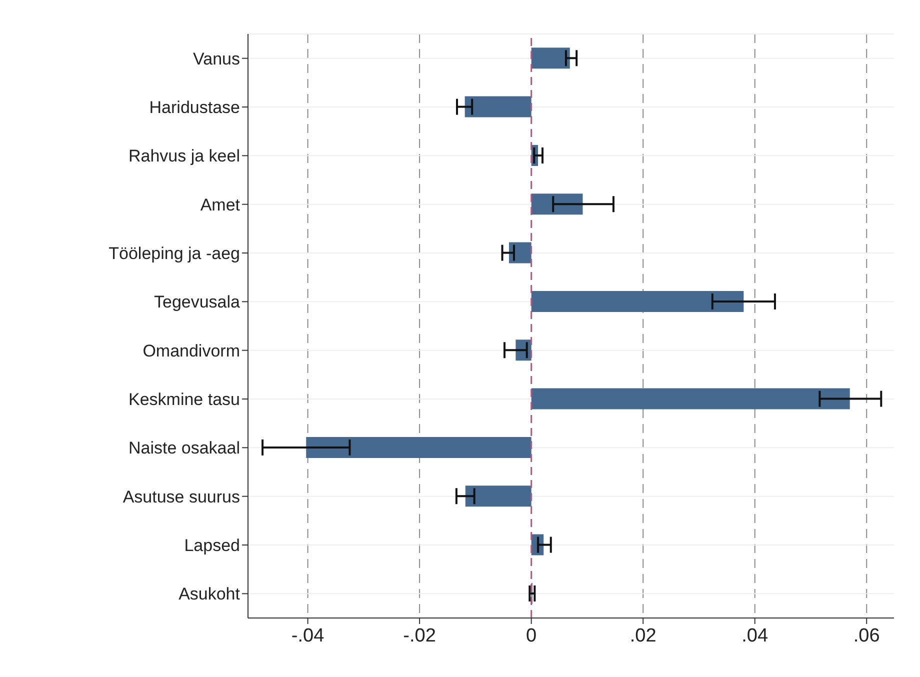  I want to click on x-tick-label: .06, so click(866, 635).